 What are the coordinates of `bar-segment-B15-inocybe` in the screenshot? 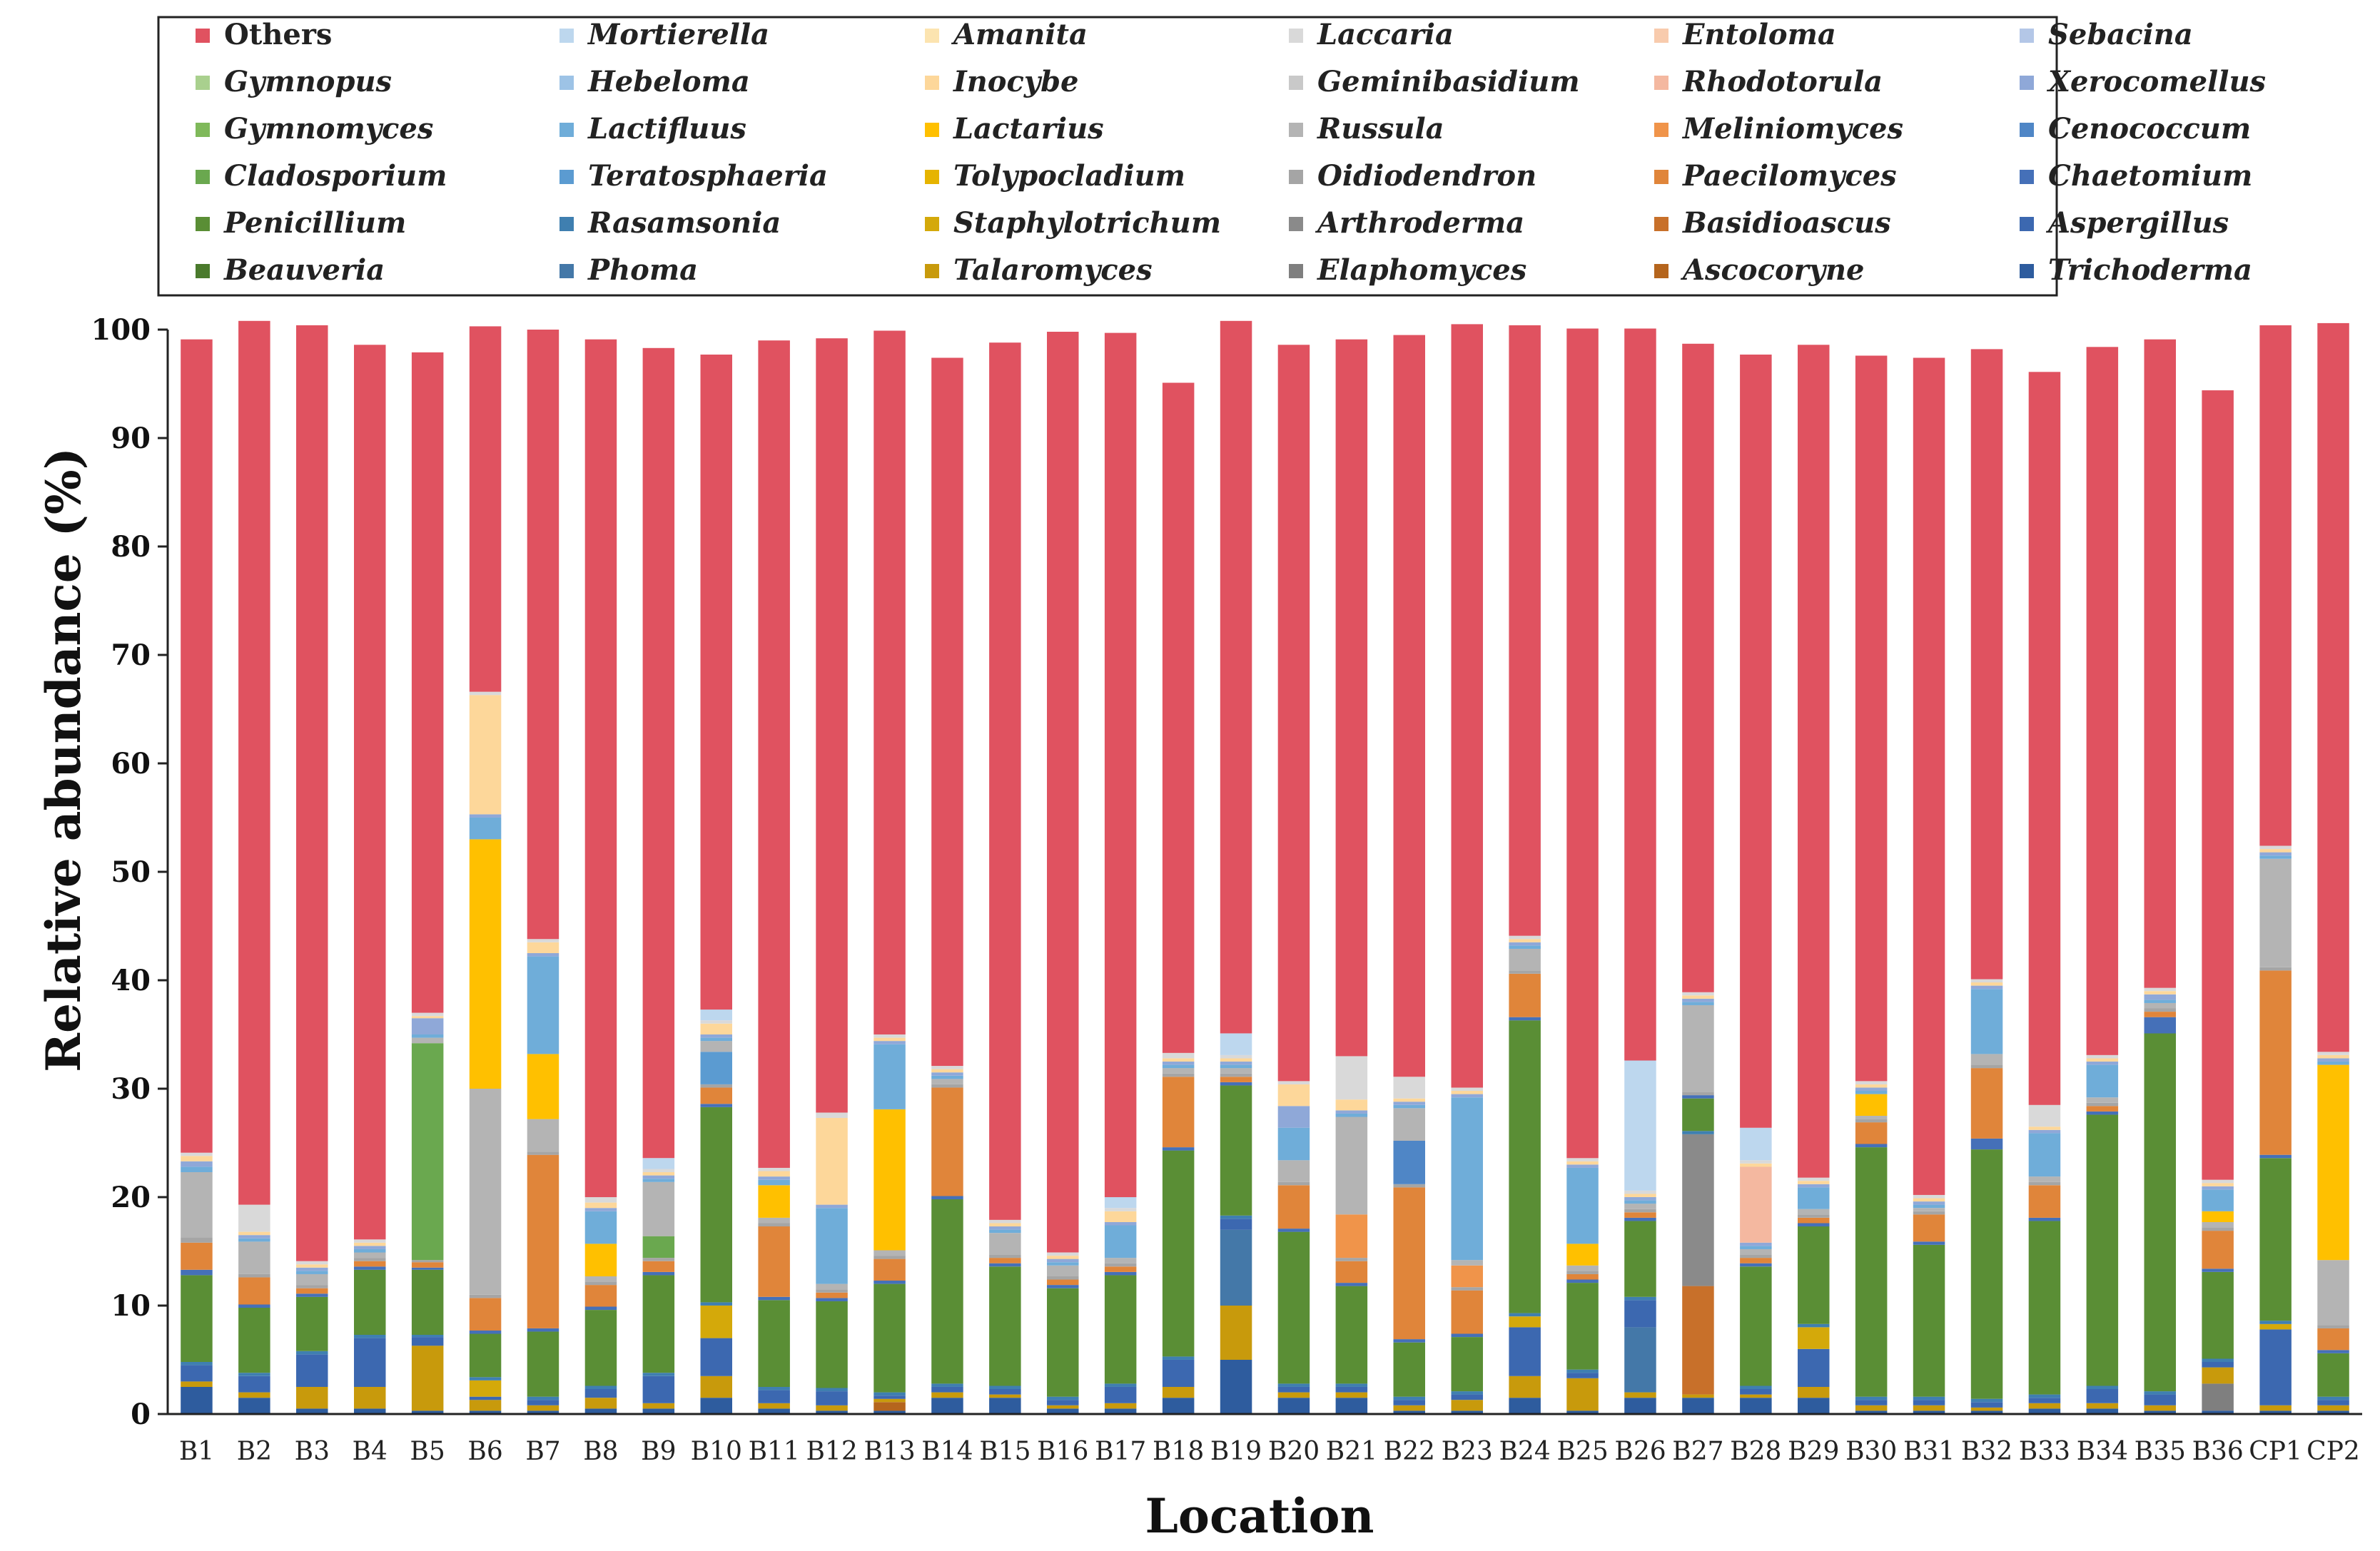 It's located at (1005, 1225).